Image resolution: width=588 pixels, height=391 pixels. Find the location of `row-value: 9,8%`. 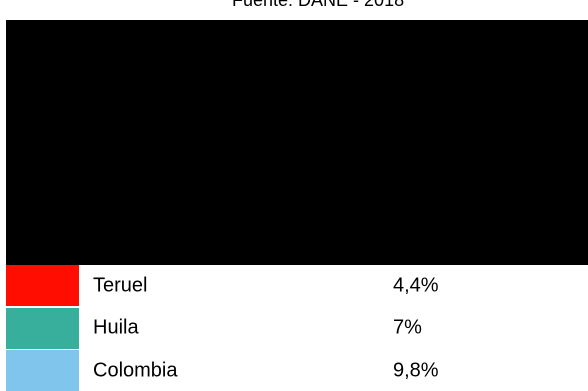

row-value: 9,8% is located at coordinates (416, 370).